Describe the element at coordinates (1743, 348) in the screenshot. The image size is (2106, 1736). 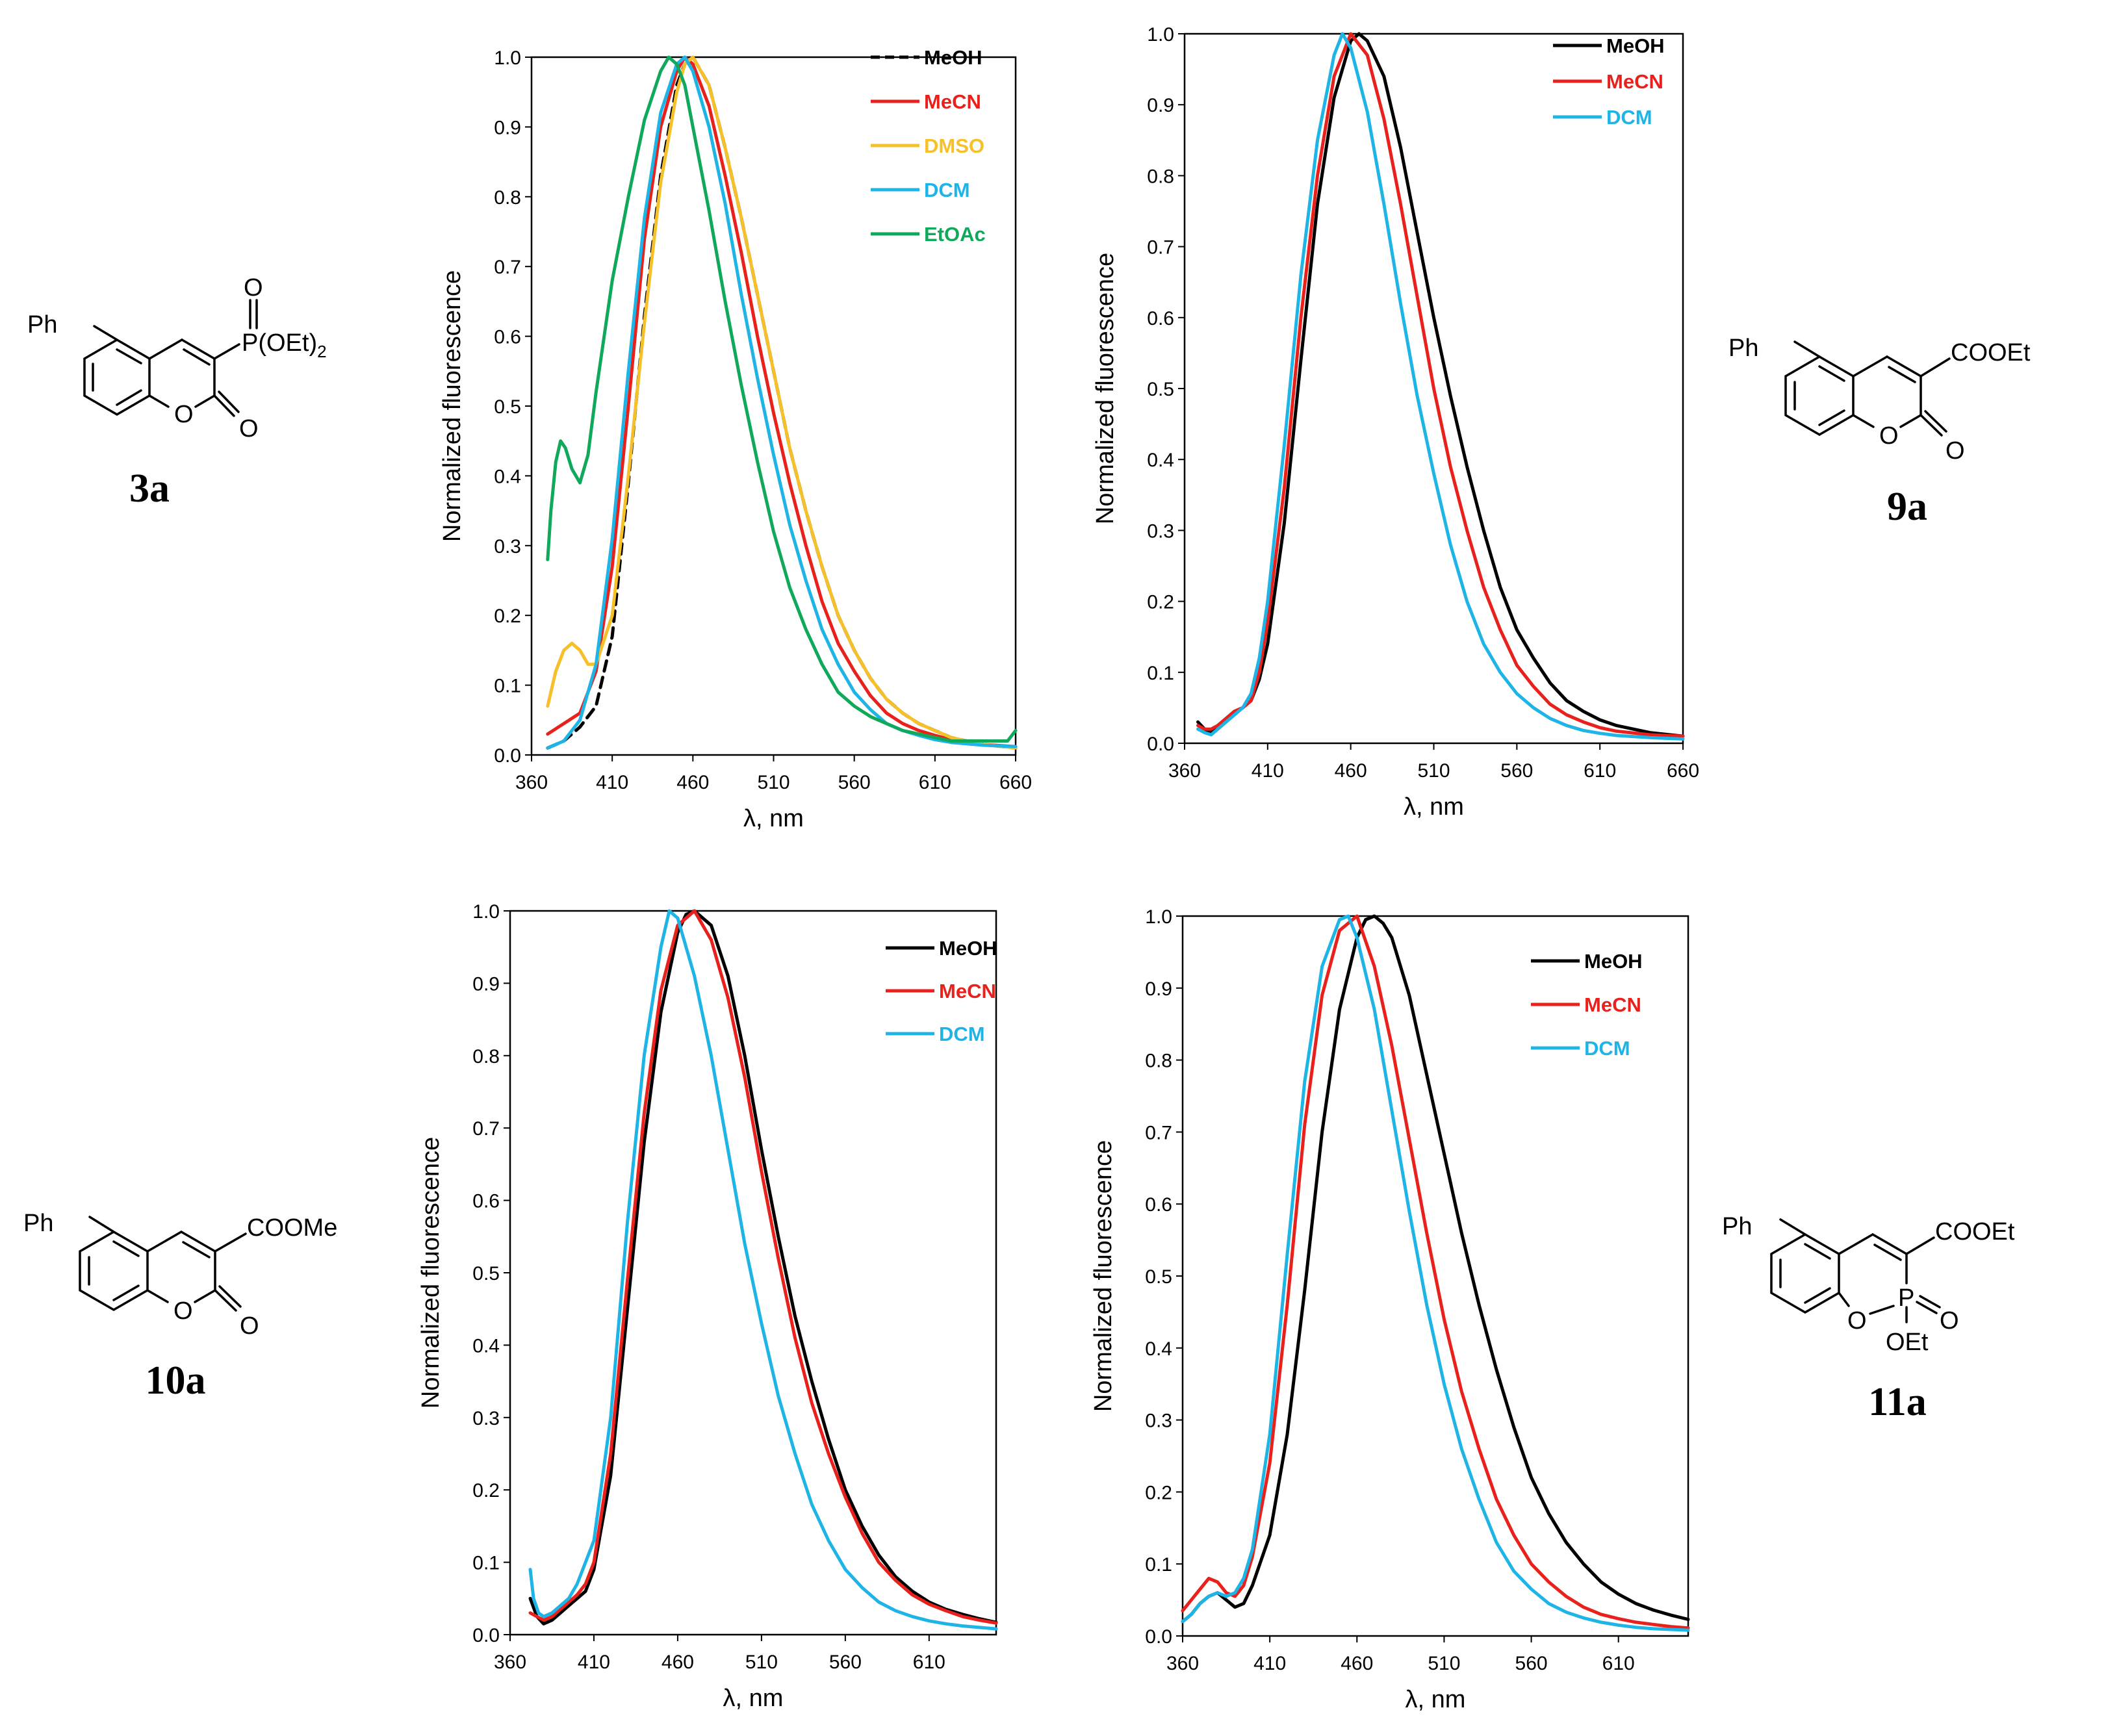
I see `9a-ph: Ph` at that location.